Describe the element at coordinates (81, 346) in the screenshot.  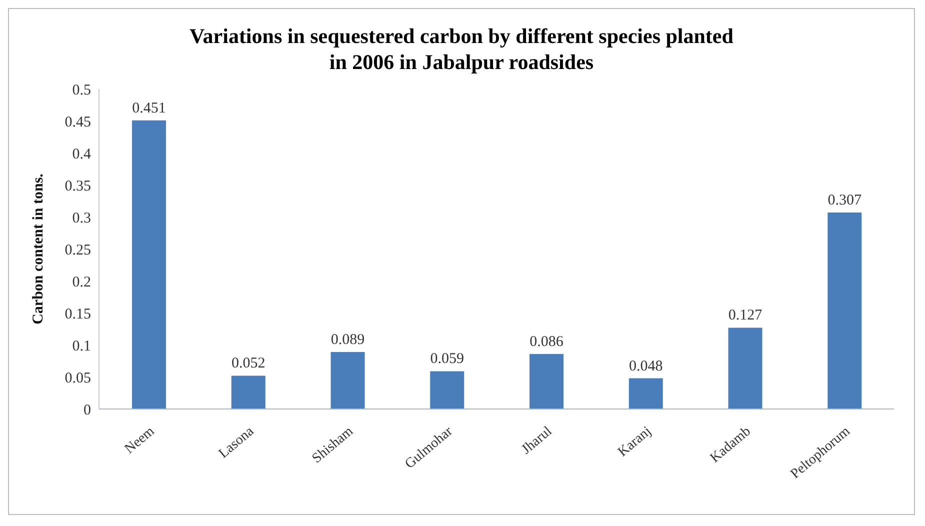
I see `y-tick-label: 0.1` at that location.